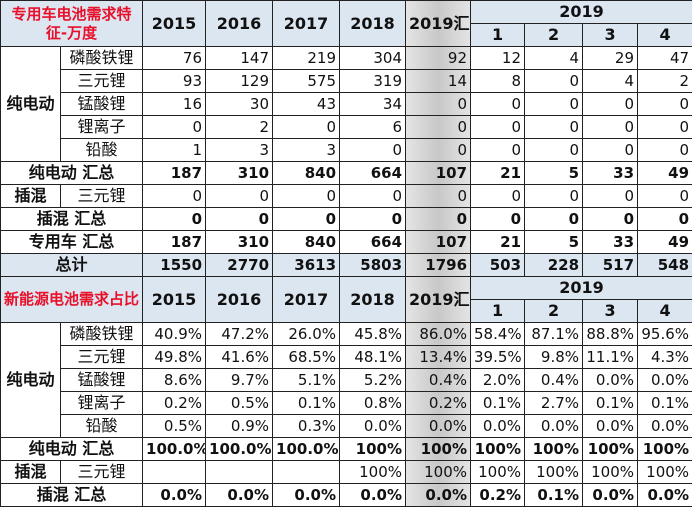 The height and width of the screenshot is (513, 692). What do you see at coordinates (101, 58) in the screenshot?
I see `battery-type-label: 磷酸铁锂` at bounding box center [101, 58].